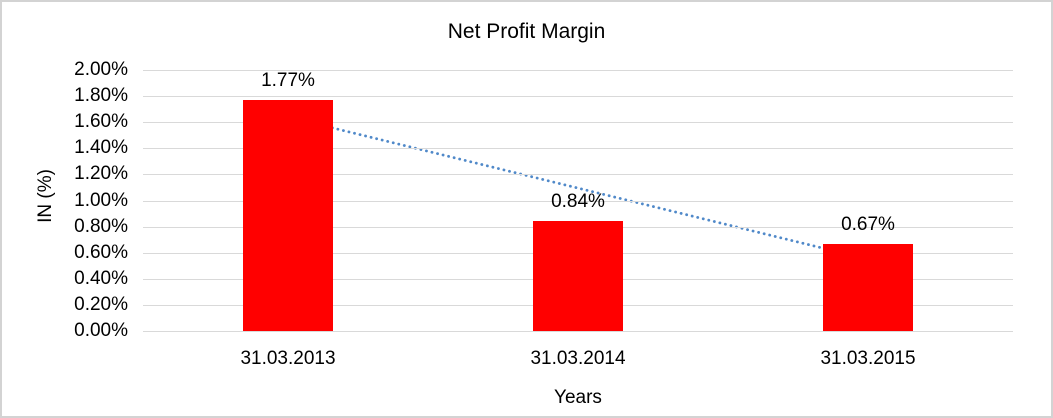 The image size is (1053, 418). What do you see at coordinates (526, 31) in the screenshot?
I see `chart-title: Net Profit Margin` at bounding box center [526, 31].